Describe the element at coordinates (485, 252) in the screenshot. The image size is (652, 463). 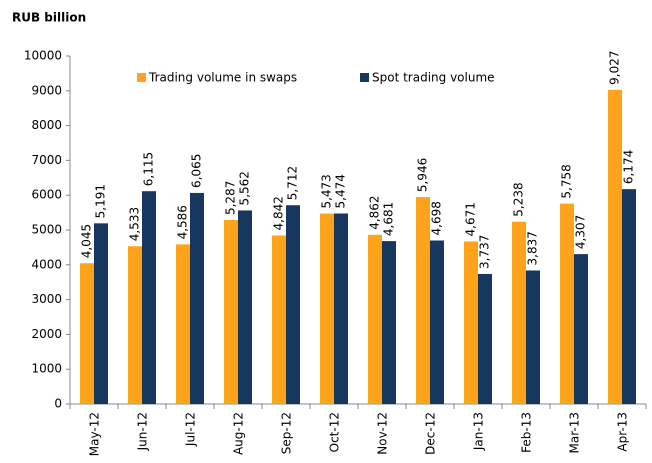
I see `value-label: 3,737` at that location.